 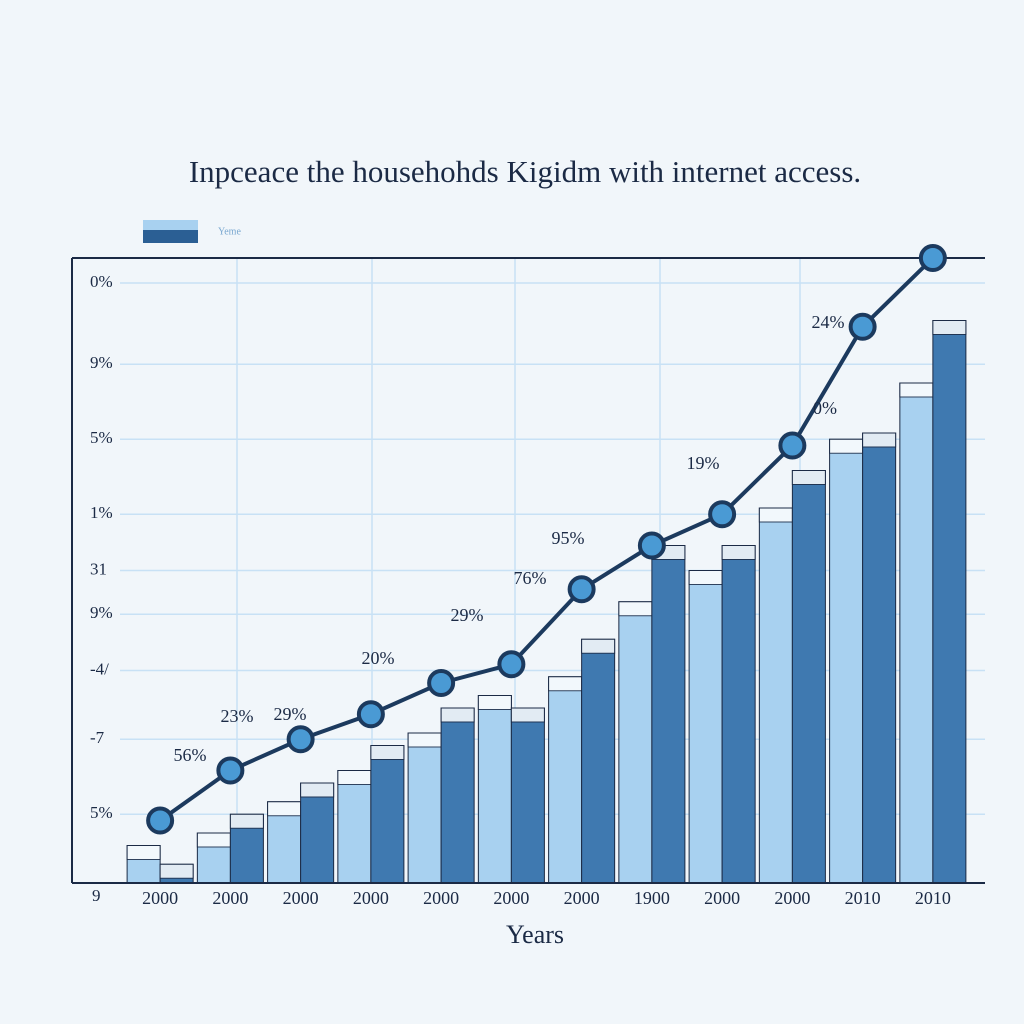 I want to click on y-tick-label: 9, so click(x=96, y=895).